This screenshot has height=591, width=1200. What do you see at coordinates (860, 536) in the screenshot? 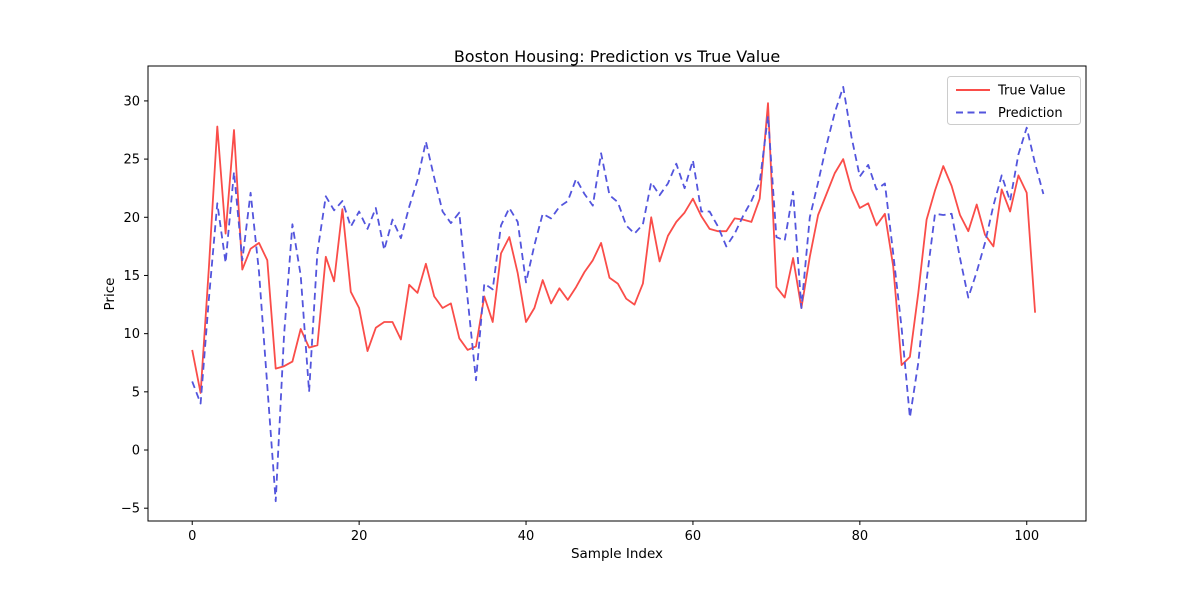
I see `x-tick-label-80: 80` at bounding box center [860, 536].